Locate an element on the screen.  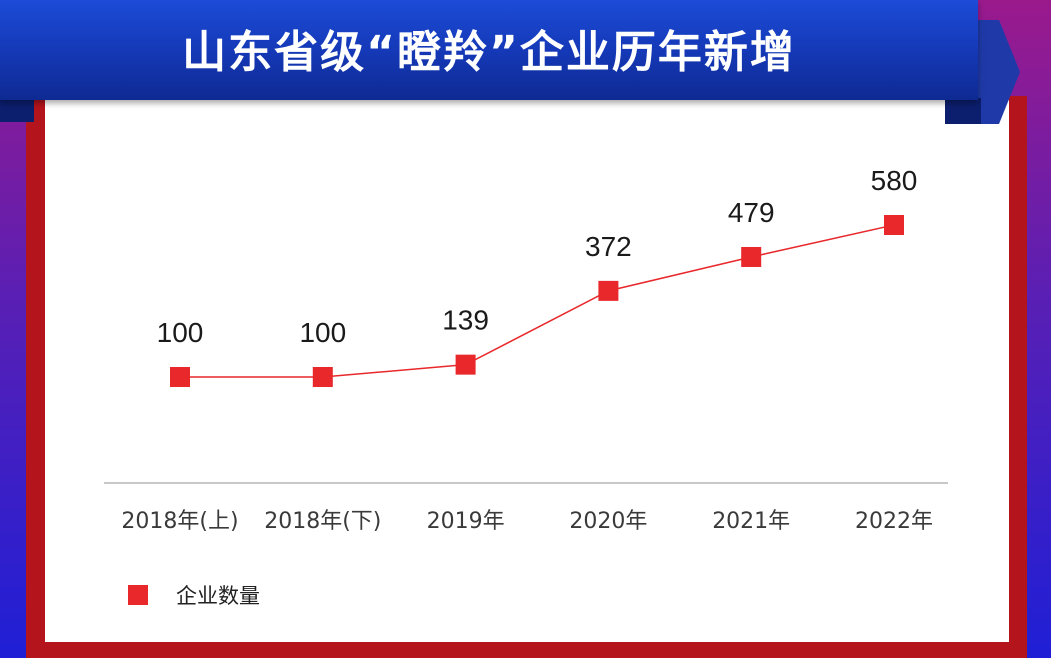
legend: 企业数量 is located at coordinates (194, 596).